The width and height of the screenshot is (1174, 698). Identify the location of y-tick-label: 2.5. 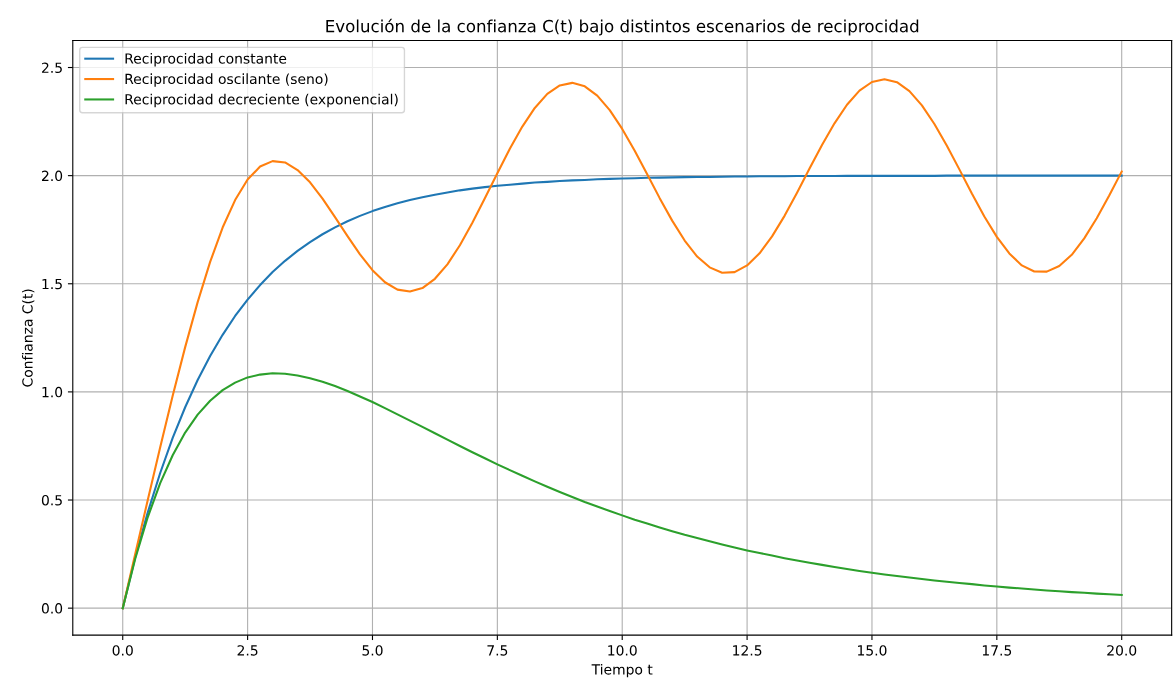
(52, 67).